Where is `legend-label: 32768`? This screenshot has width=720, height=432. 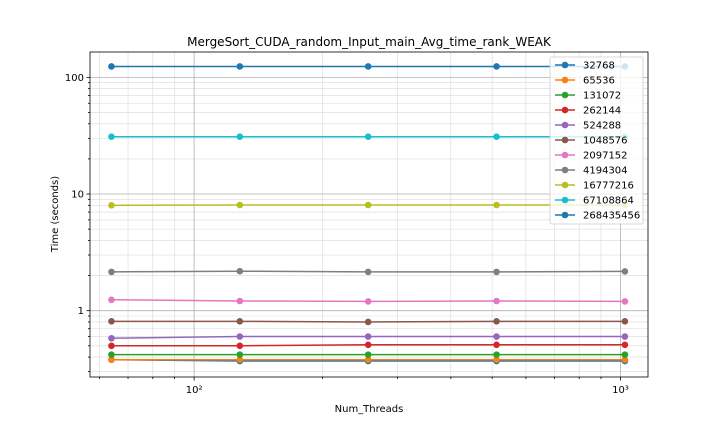
legend-label: 32768 is located at coordinates (599, 66).